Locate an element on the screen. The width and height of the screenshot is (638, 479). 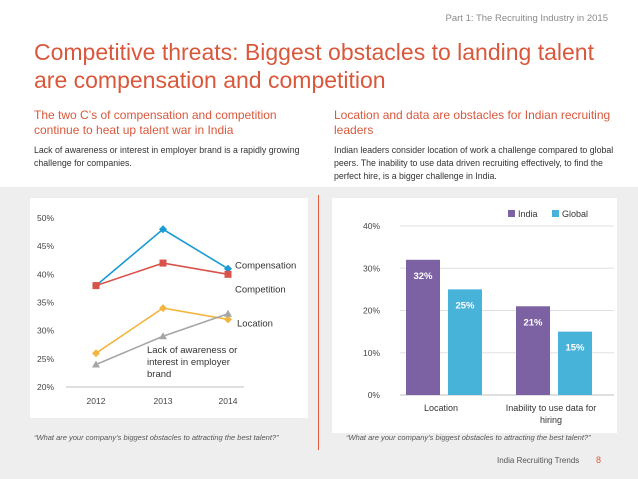
legend-label-global: Global is located at coordinates (575, 214).